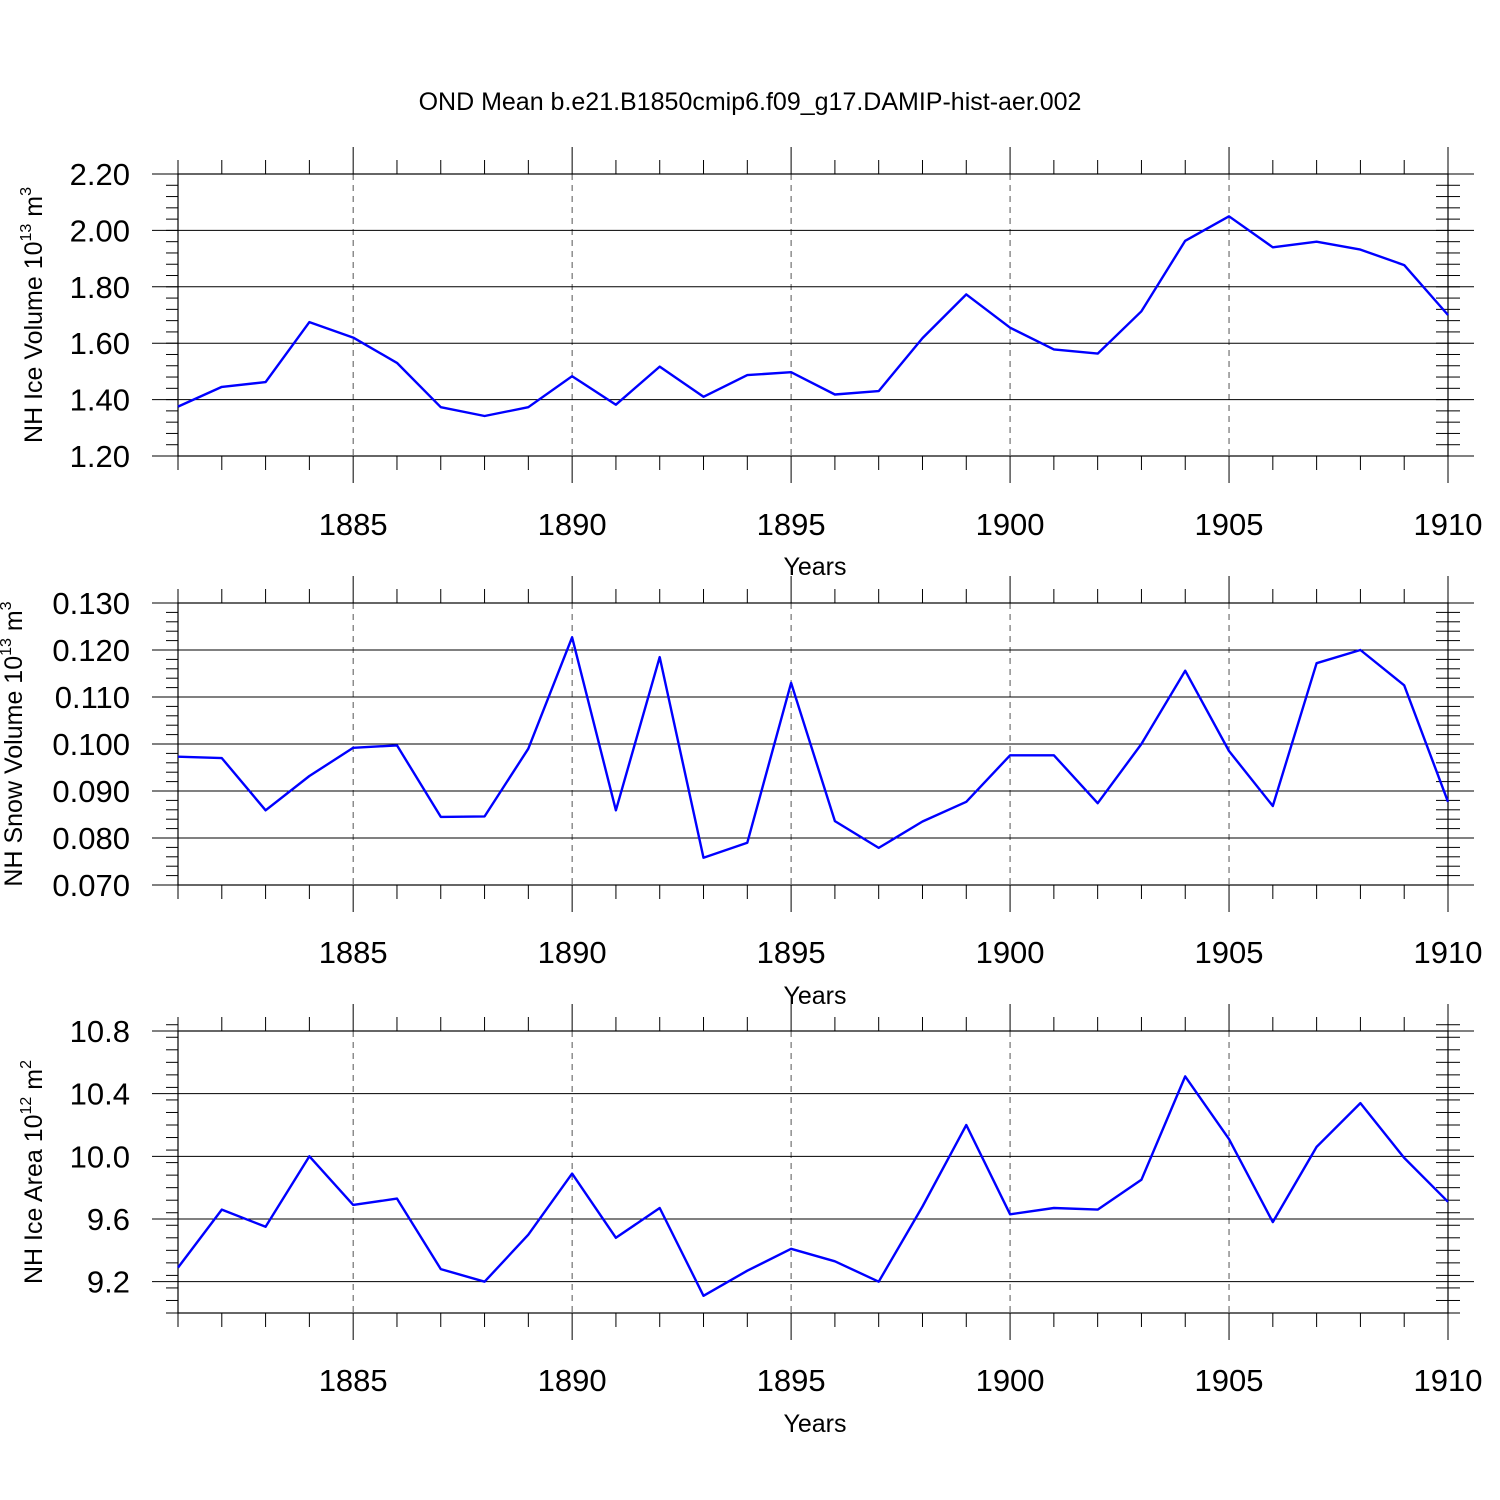 This screenshot has width=1500, height=1500. What do you see at coordinates (100, 456) in the screenshot?
I see `y-tick-label: 1.20` at bounding box center [100, 456].